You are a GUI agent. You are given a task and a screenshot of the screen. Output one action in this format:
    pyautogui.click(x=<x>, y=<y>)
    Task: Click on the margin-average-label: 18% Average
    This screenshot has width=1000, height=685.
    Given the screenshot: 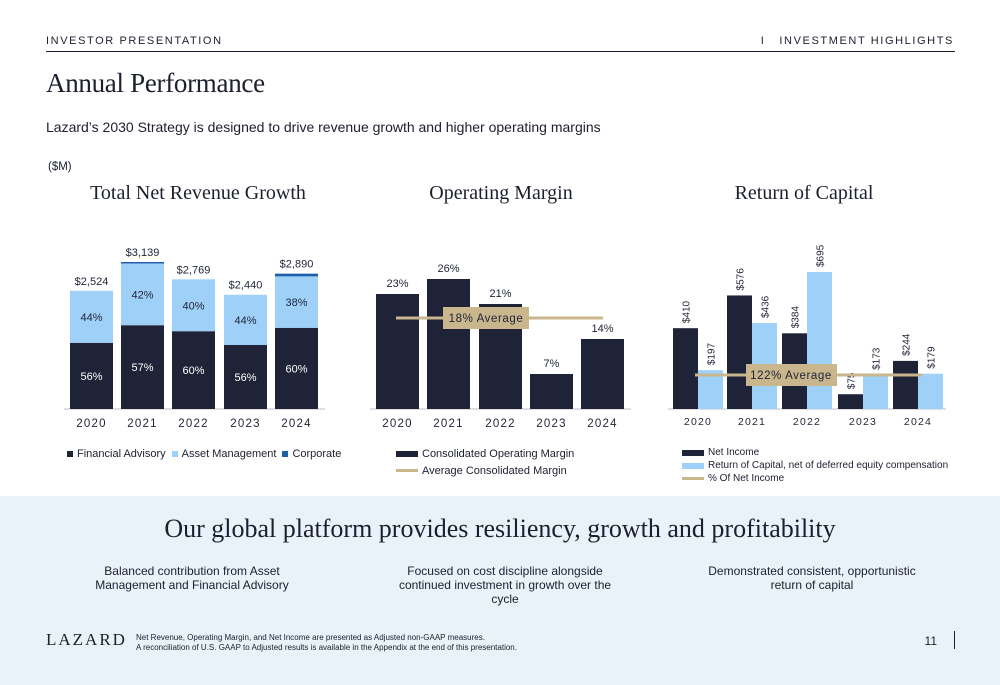 What is the action you would take?
    pyautogui.click(x=486, y=319)
    